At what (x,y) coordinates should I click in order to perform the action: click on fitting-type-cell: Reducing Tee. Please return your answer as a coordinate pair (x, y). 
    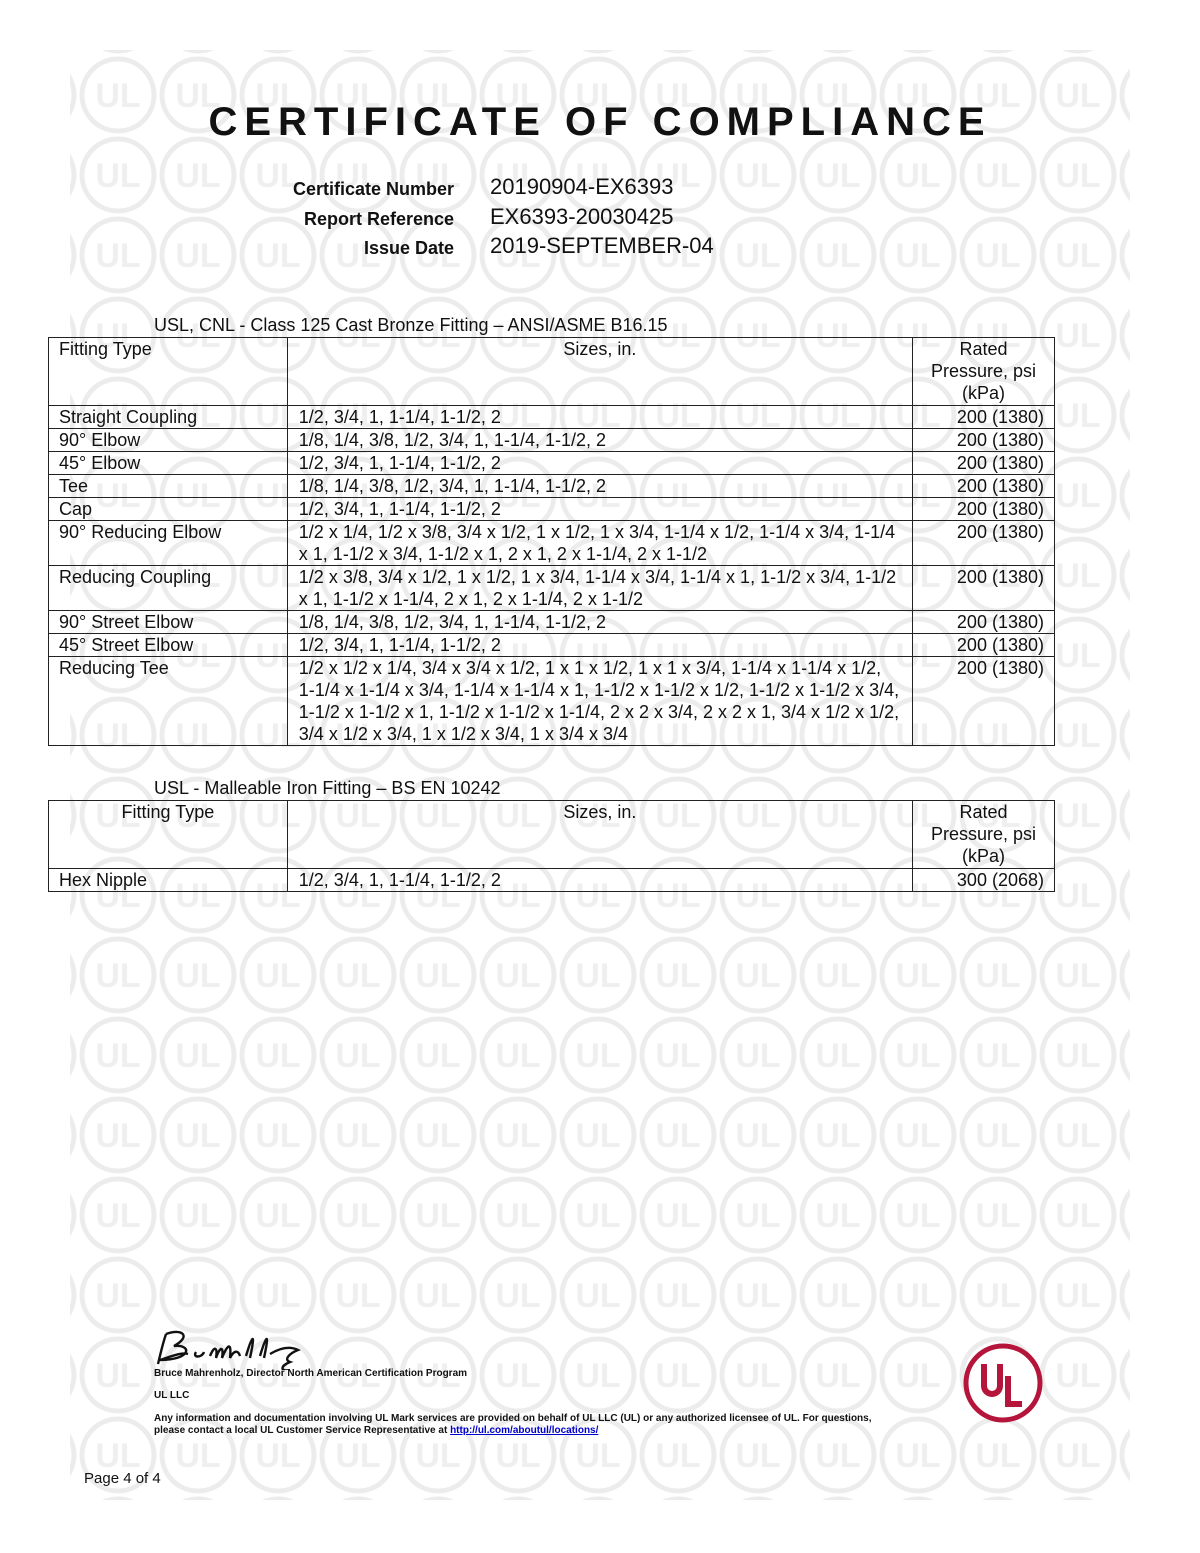
    Looking at the image, I should click on (168, 701).